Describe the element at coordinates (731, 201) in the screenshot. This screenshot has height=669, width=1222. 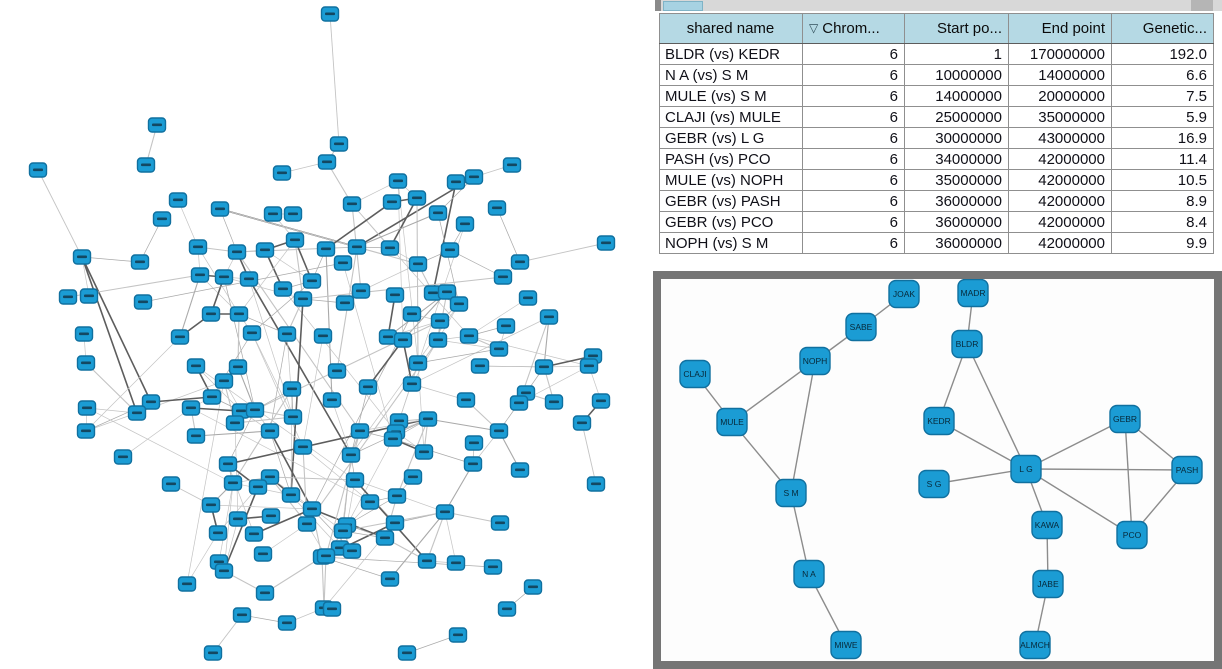
I see `table-cell: GEBR (vs) PASH` at that location.